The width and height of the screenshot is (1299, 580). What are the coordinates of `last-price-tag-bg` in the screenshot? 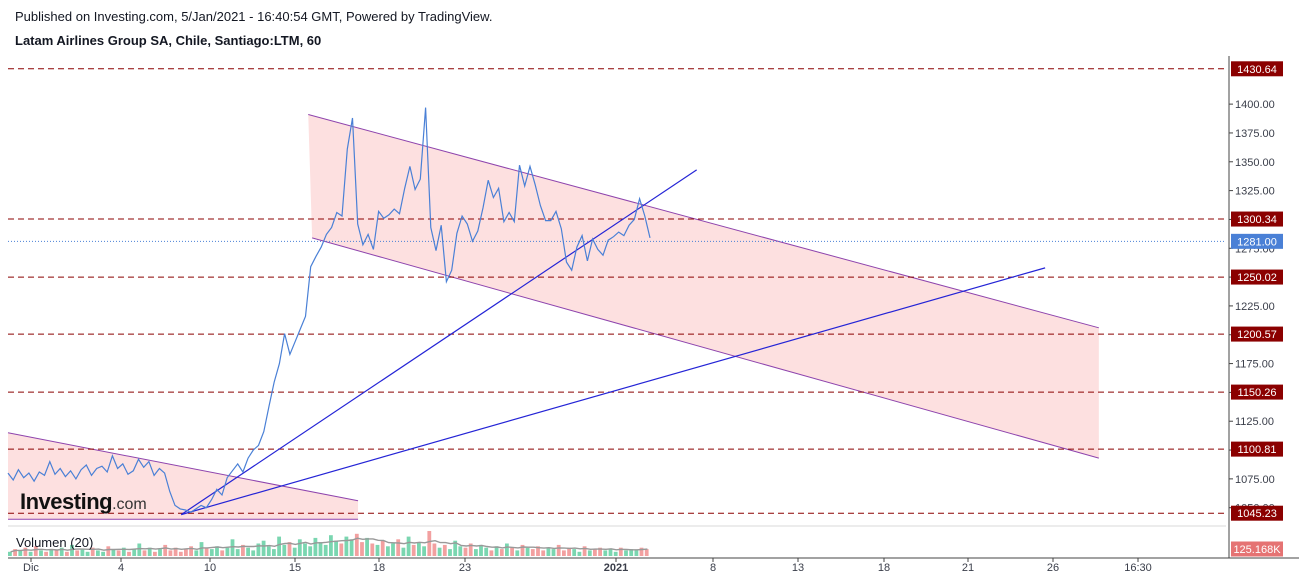 It's located at (1257, 241).